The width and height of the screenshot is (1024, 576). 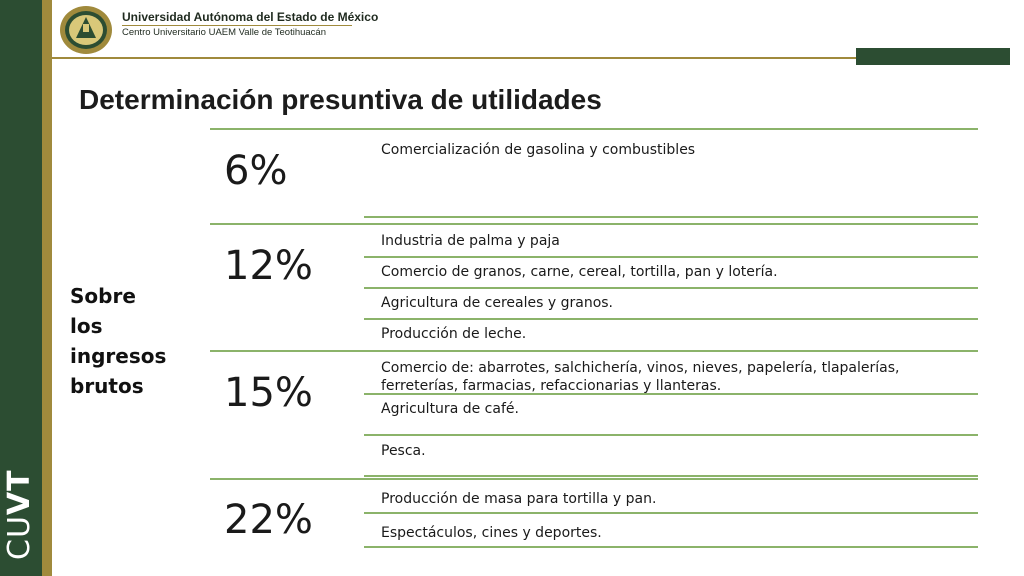 I want to click on sidebar-bar, so click(x=21, y=288).